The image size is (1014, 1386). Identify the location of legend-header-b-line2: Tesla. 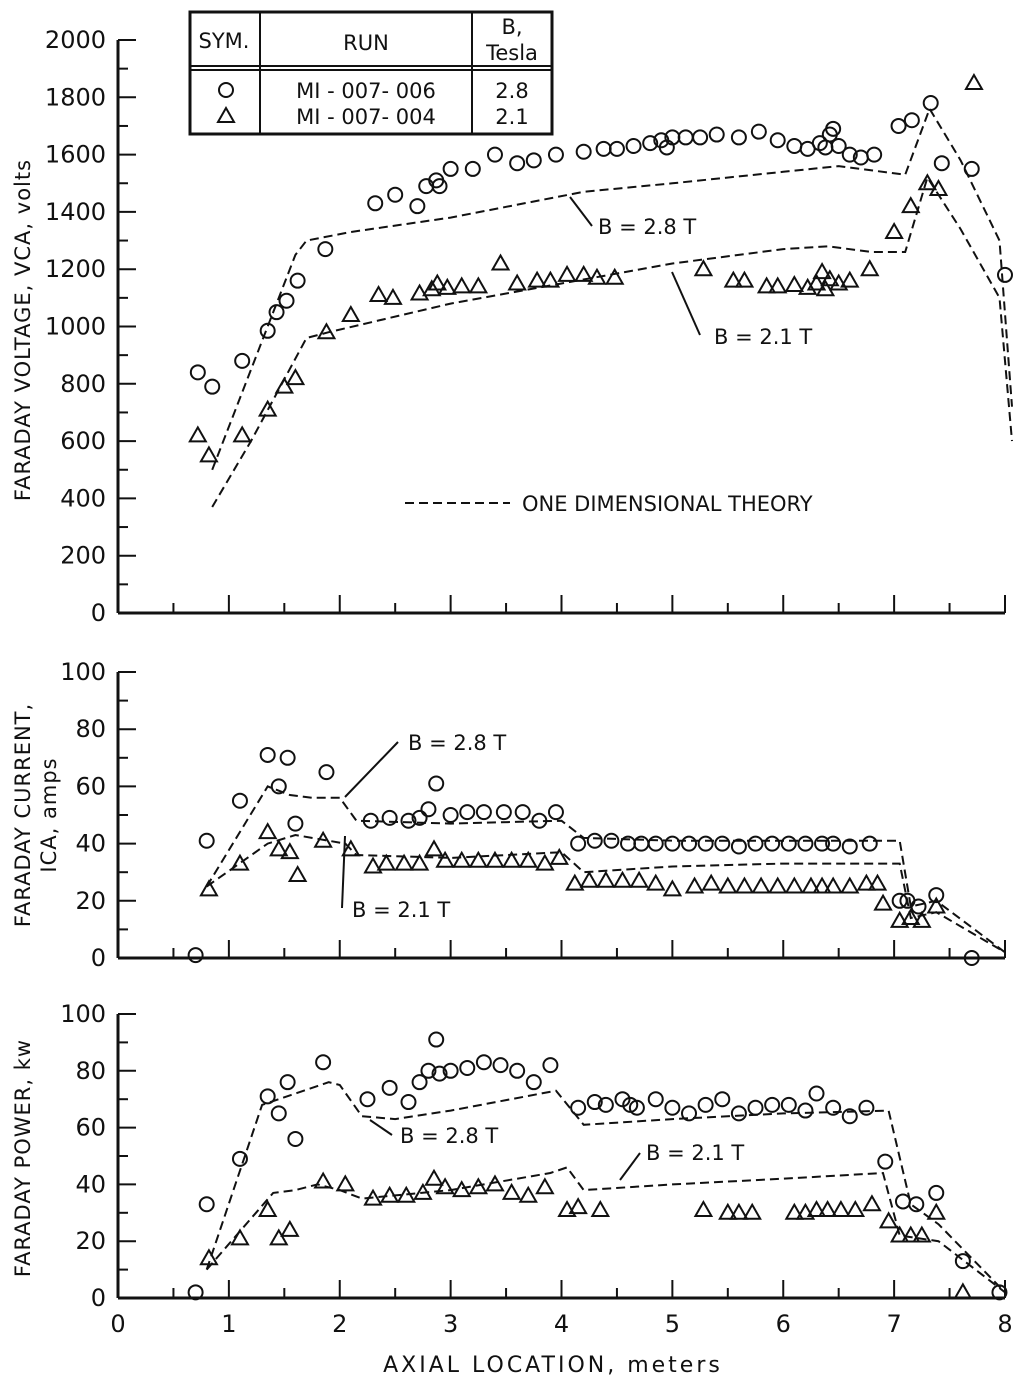
(511, 53).